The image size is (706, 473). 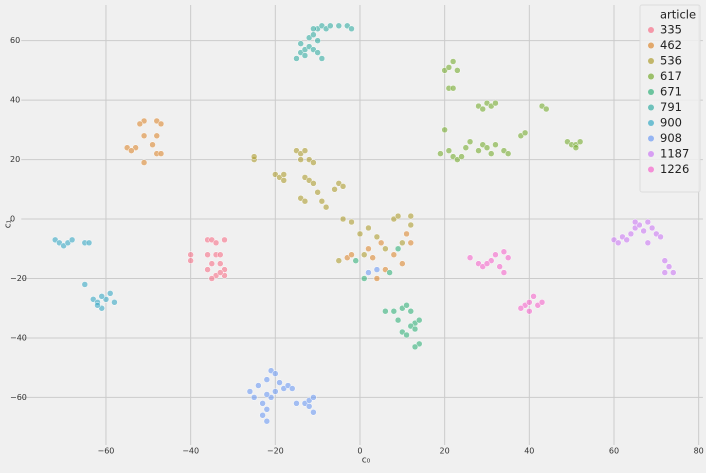 What do you see at coordinates (15, 40) in the screenshot?
I see `y-tick-label: 60` at bounding box center [15, 40].